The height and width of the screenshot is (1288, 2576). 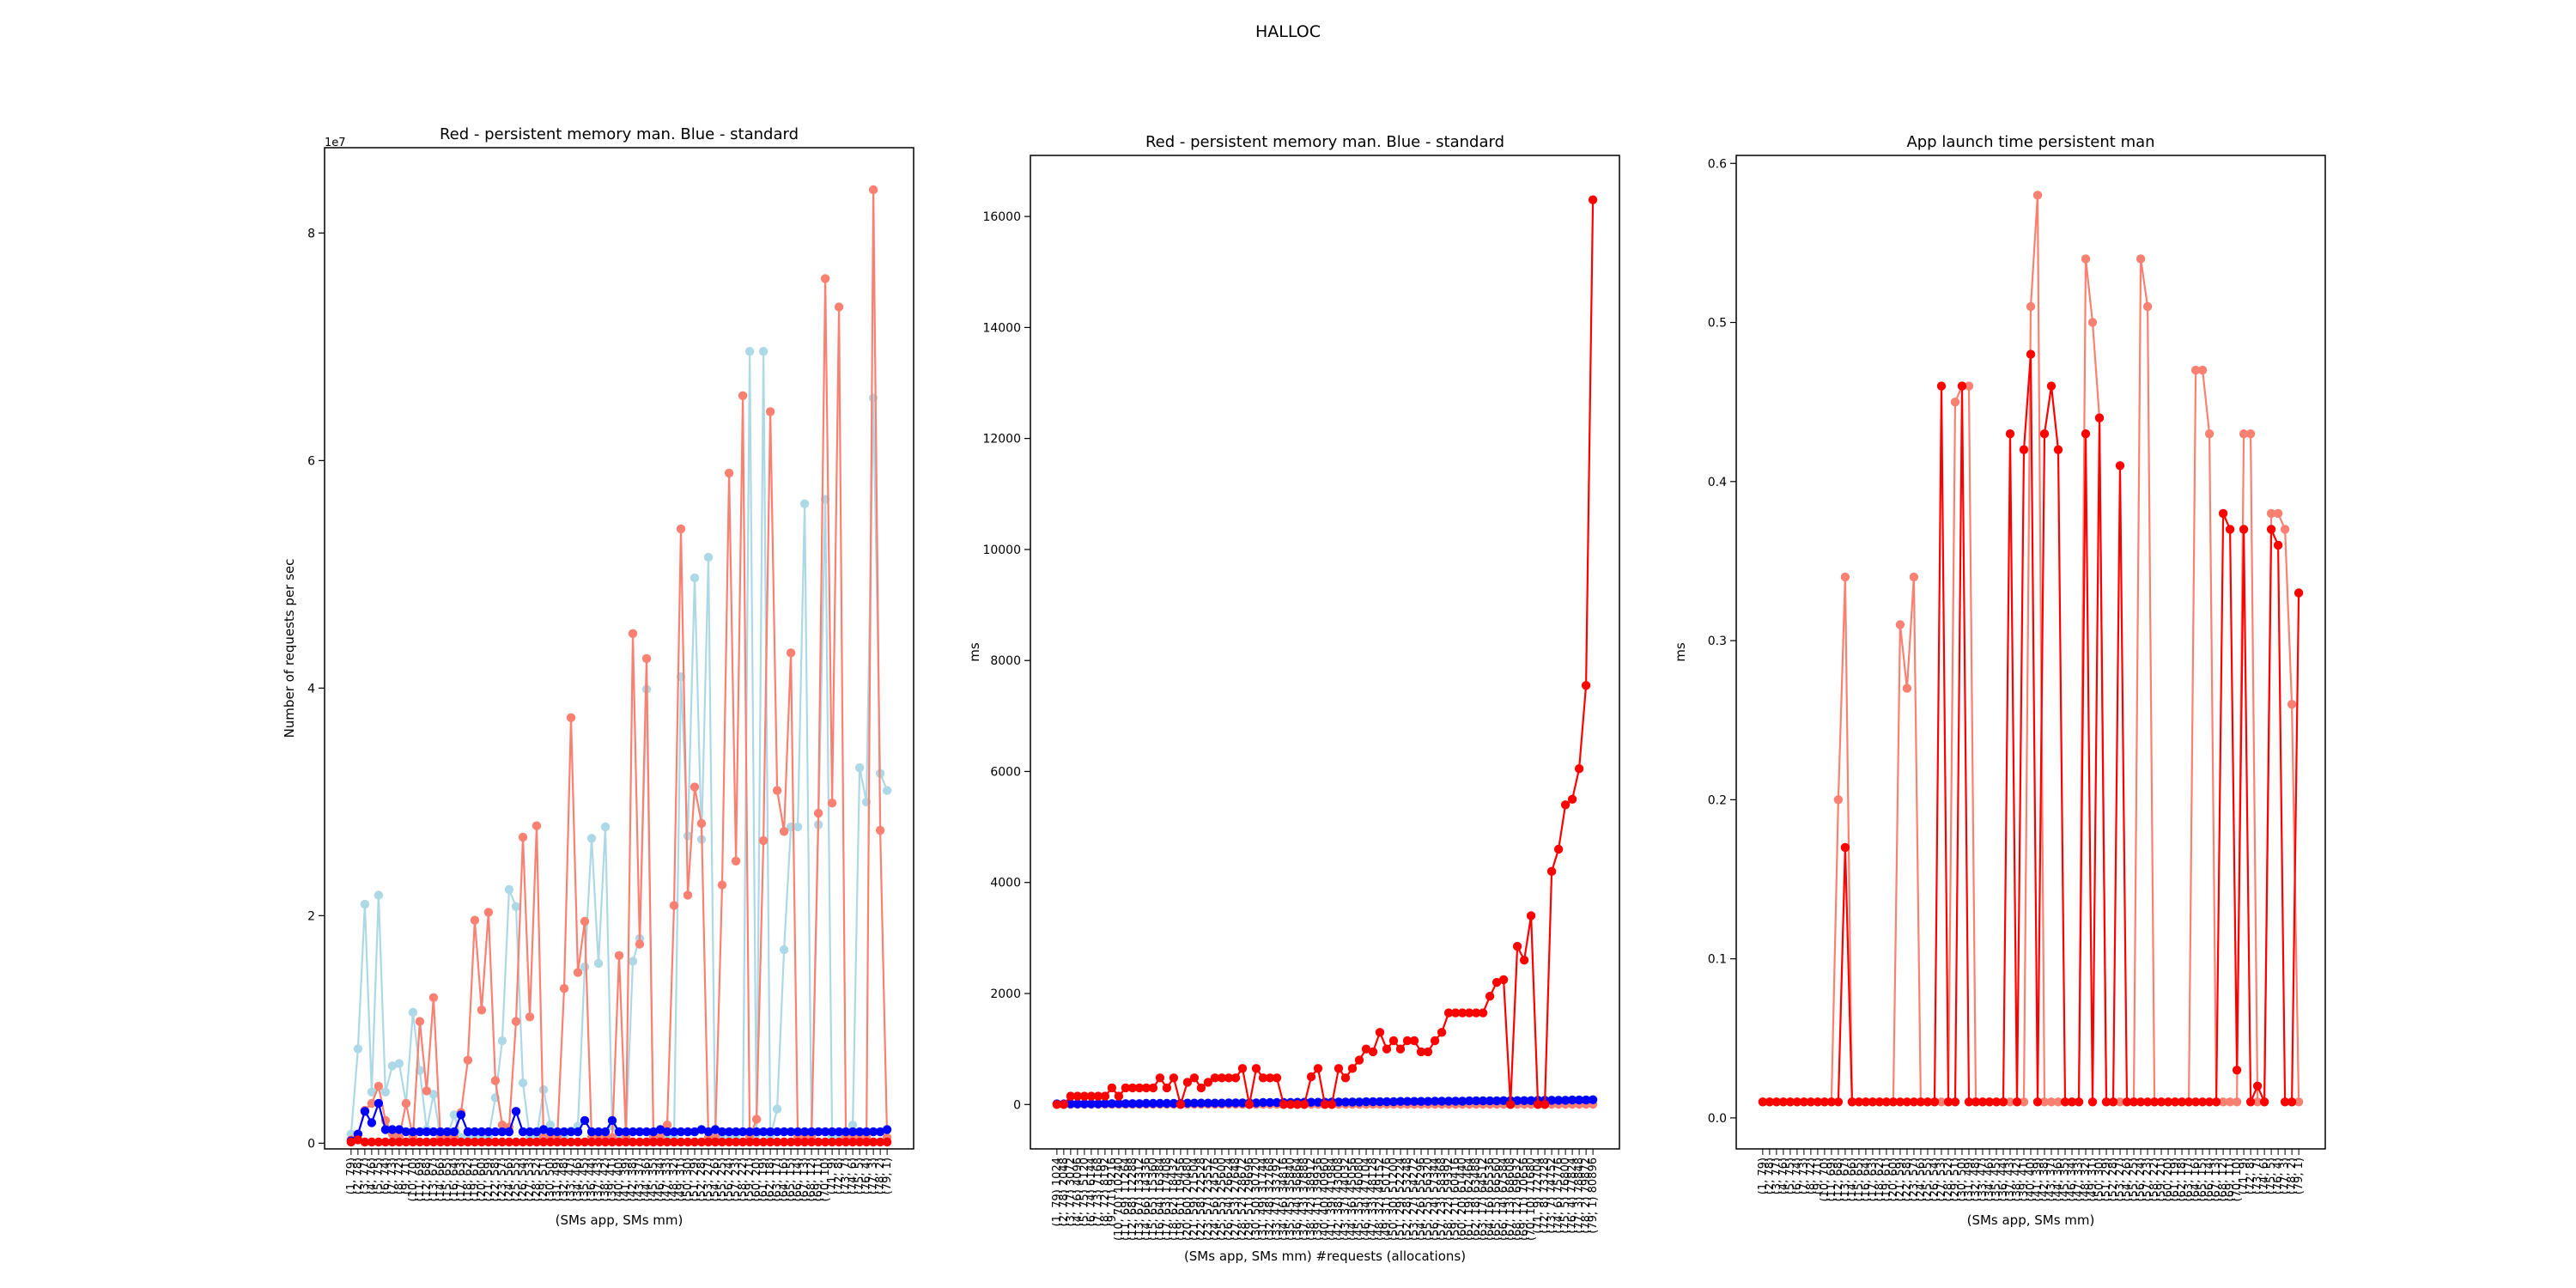 I want to click on y-tick-label: 0.0, so click(x=1718, y=1119).